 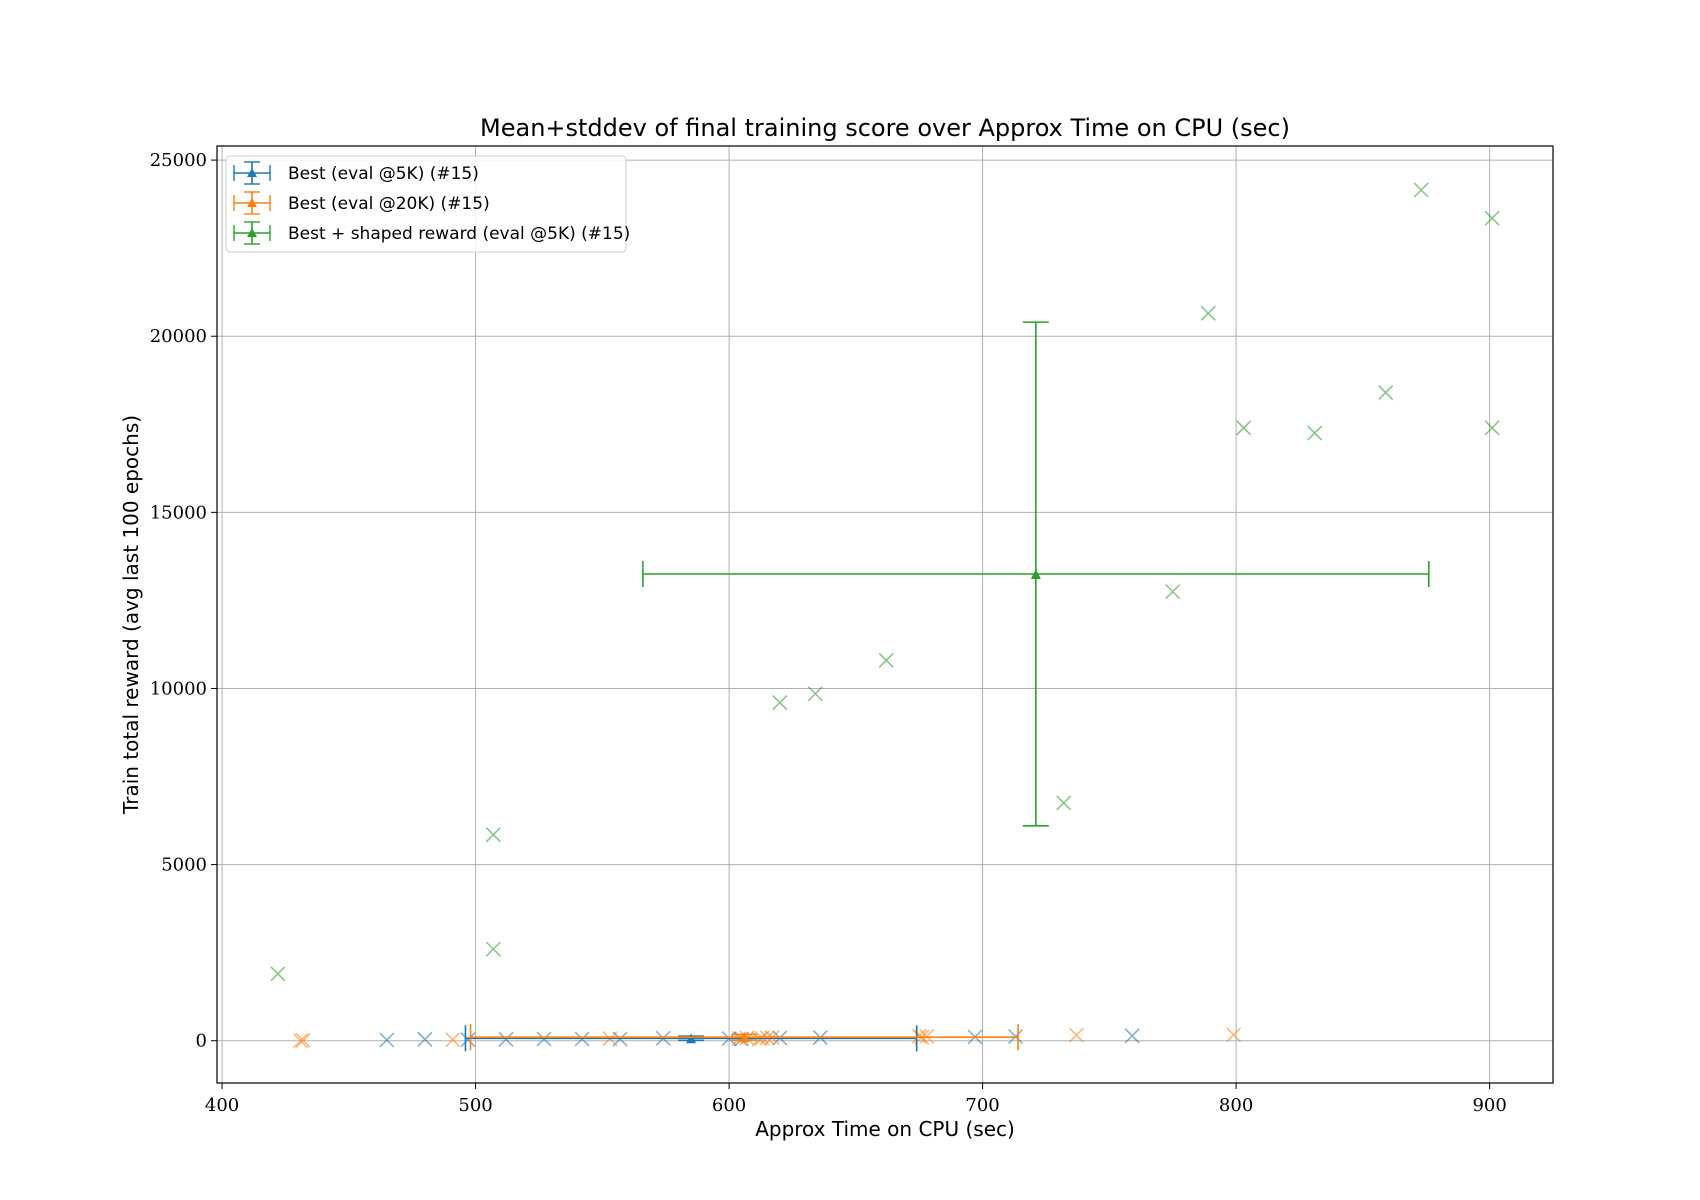 What do you see at coordinates (459, 234) in the screenshot?
I see `legend-label: Best + shaped reward (eval @5K) (#15)` at bounding box center [459, 234].